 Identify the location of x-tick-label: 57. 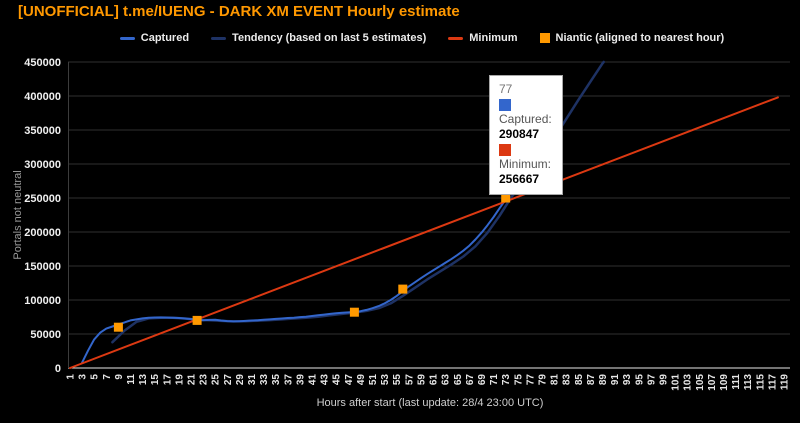
(409, 380).